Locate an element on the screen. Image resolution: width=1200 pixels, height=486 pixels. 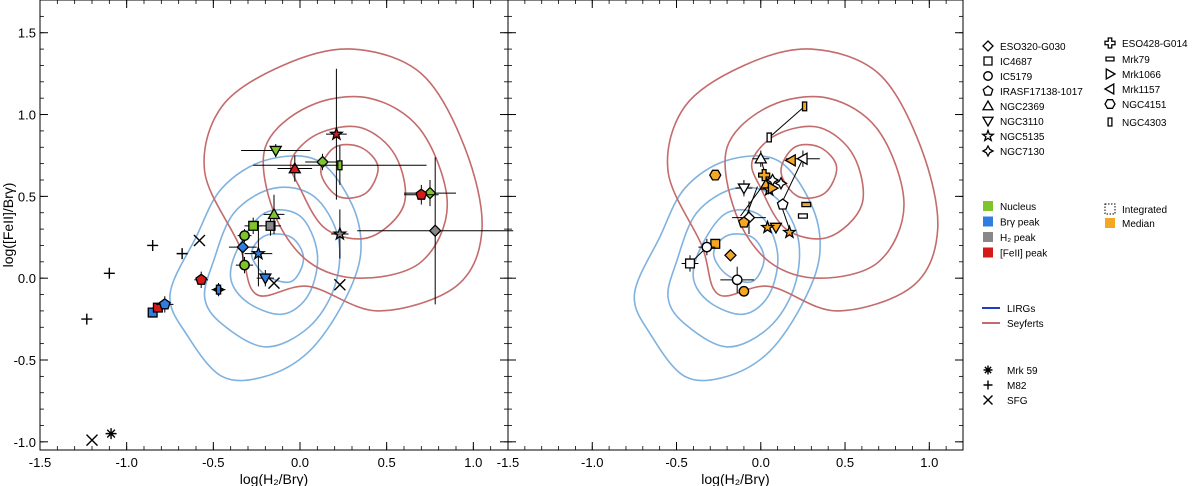
legend-label: NGC5135 is located at coordinates (1022, 137).